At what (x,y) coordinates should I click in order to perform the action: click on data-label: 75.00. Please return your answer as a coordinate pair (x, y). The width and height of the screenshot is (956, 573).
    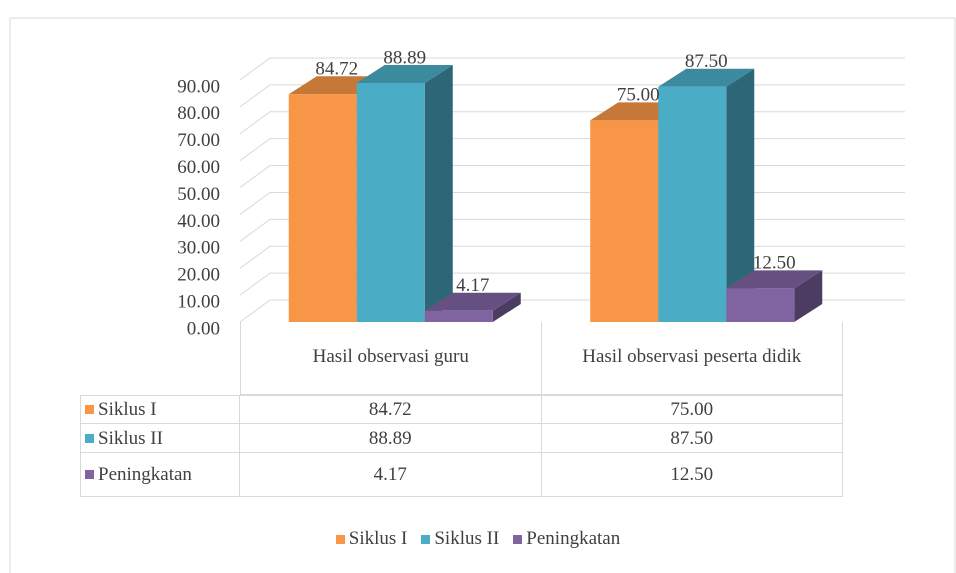
    Looking at the image, I should click on (638, 95).